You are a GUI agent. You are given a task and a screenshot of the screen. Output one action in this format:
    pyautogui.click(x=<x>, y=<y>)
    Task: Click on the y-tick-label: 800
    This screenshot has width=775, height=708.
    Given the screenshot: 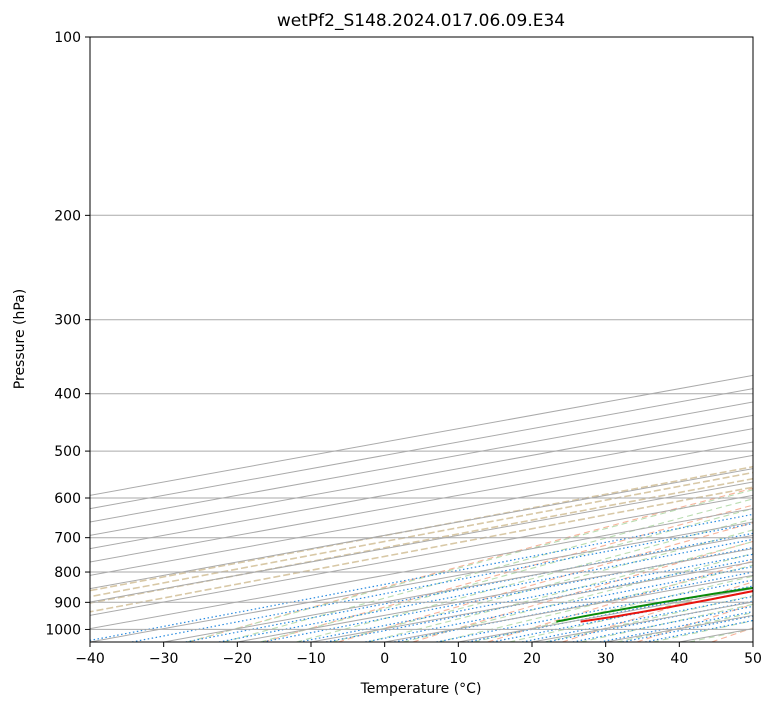 What is the action you would take?
    pyautogui.click(x=67, y=573)
    